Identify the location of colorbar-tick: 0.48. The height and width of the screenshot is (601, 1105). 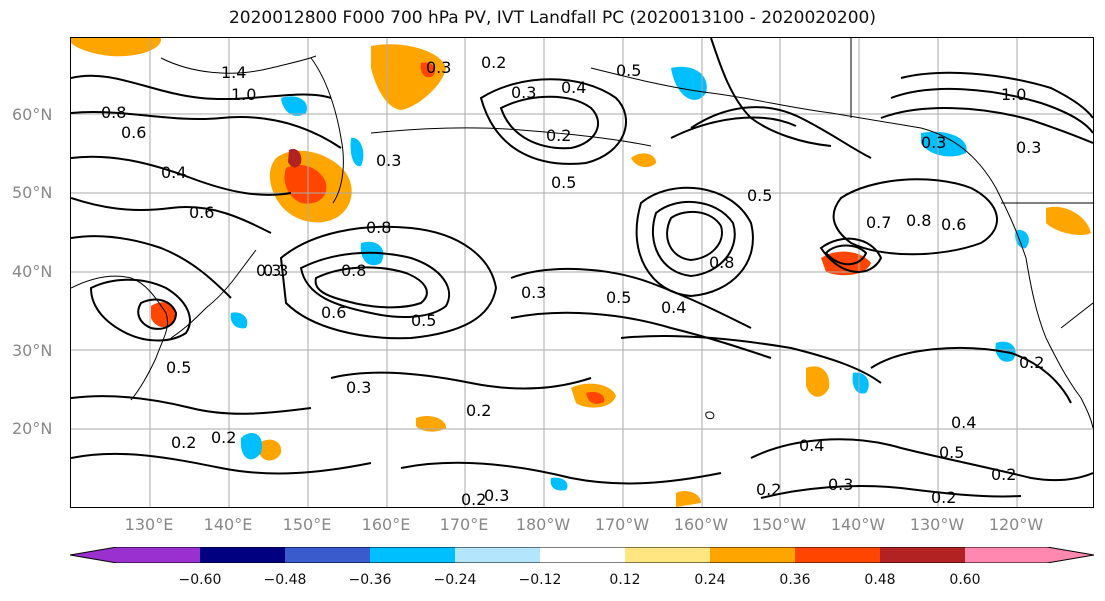
(880, 580).